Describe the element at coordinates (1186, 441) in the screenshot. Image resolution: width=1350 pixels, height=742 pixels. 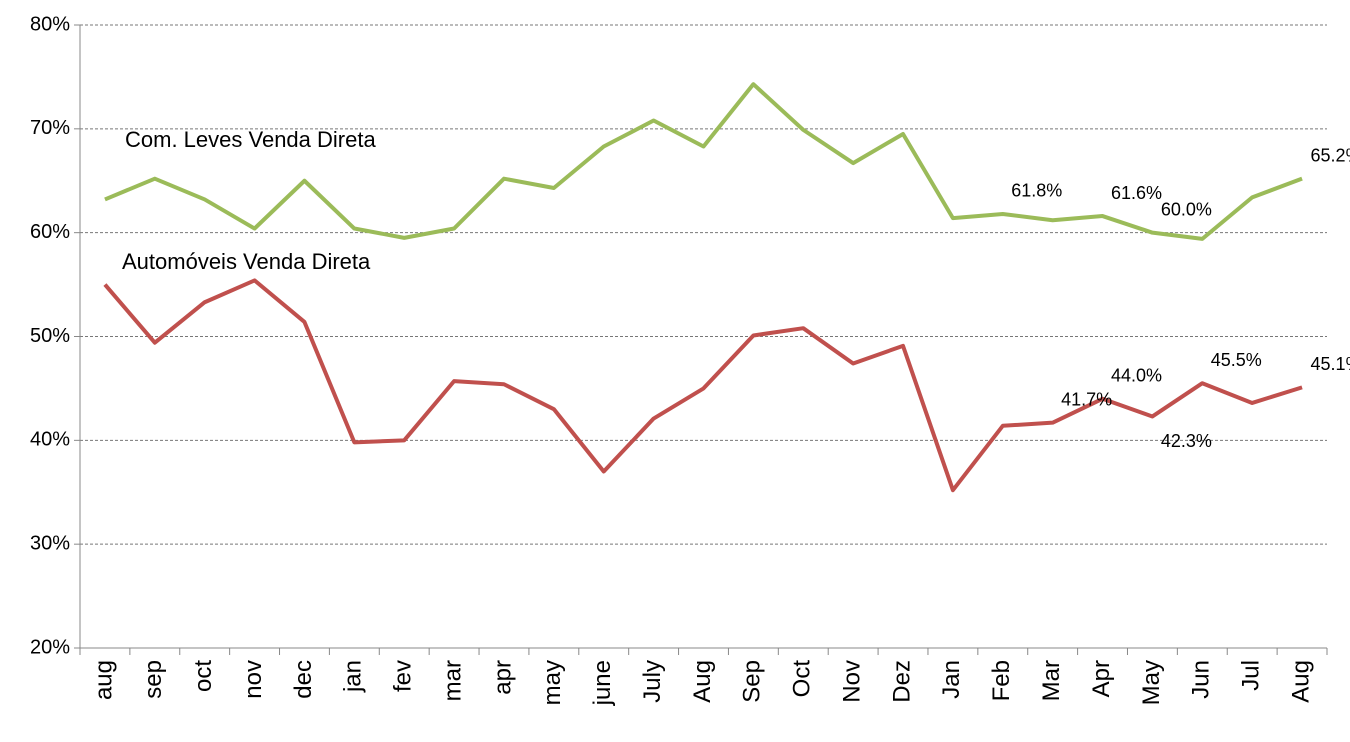
I see `value-label: 42.3%` at that location.